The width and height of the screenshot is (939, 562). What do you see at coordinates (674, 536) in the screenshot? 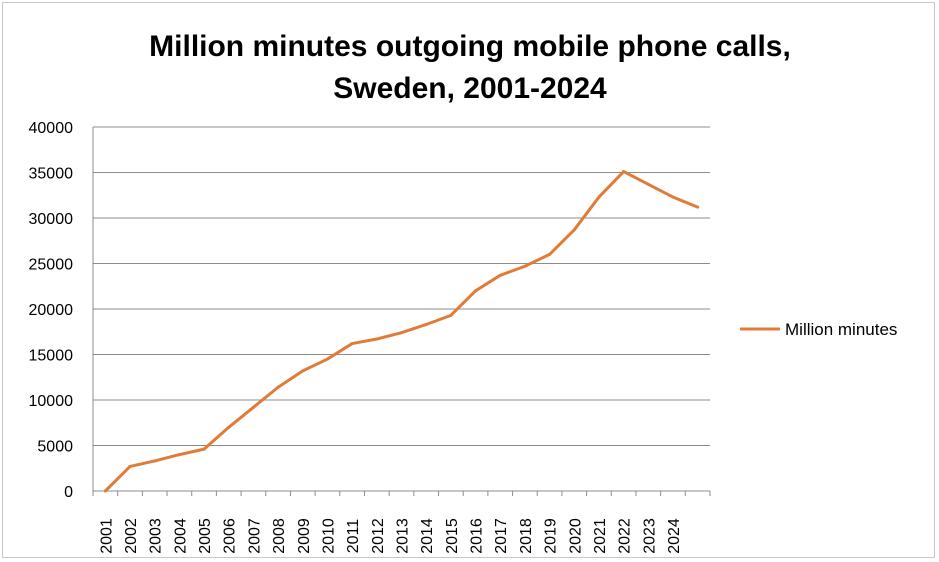
I see `x-tick-label: 2024` at bounding box center [674, 536].